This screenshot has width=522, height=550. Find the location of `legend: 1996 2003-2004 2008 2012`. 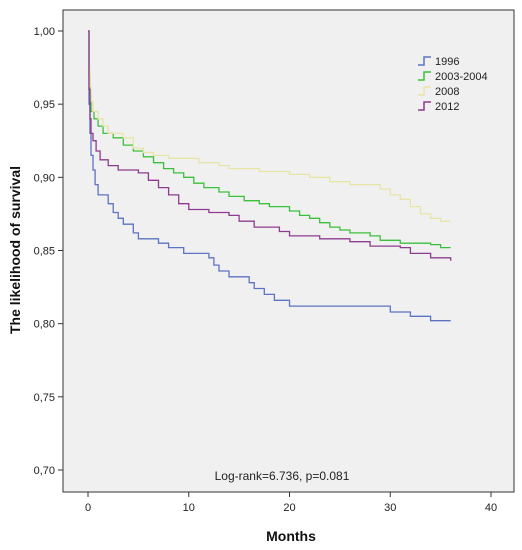

legend: 1996 2003-2004 2008 2012 is located at coordinates (453, 84).